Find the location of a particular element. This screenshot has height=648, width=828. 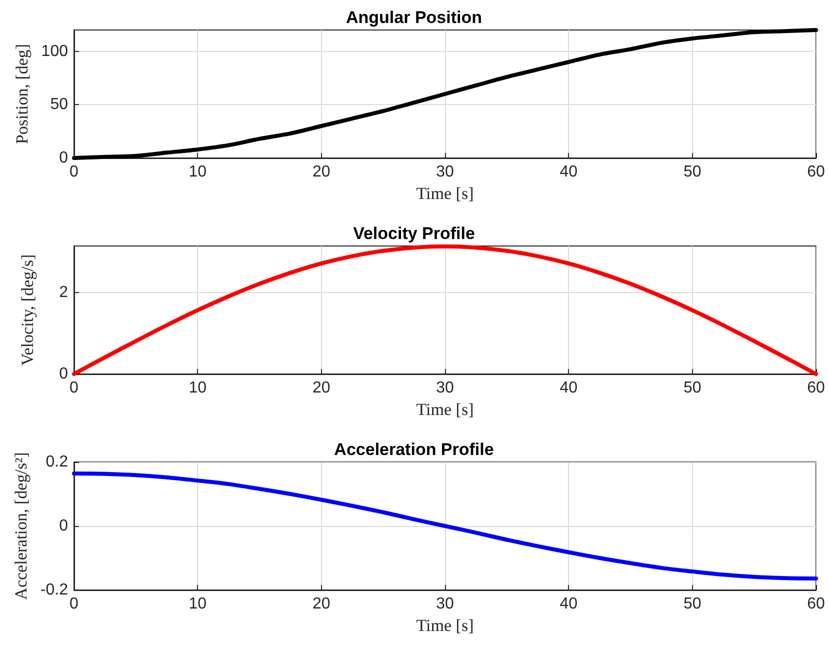

chart-title: Angular Position is located at coordinates (414, 17).